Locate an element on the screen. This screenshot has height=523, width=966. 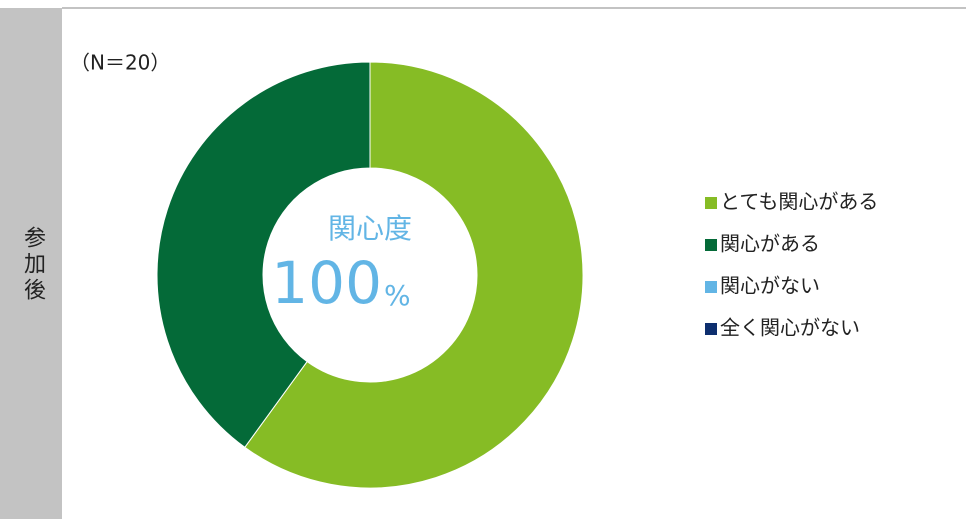
chart-title: （N＝20） is located at coordinates (120, 63).